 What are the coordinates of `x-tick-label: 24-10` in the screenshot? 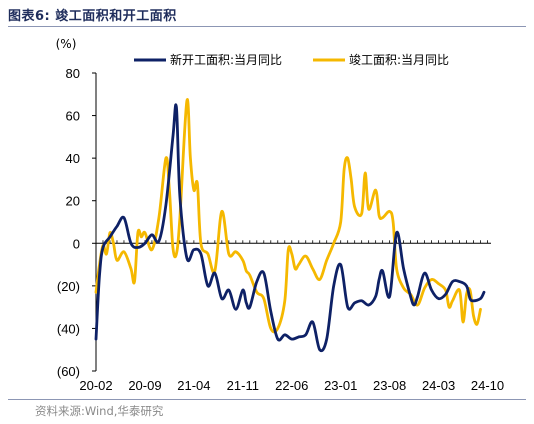 It's located at (487, 385).